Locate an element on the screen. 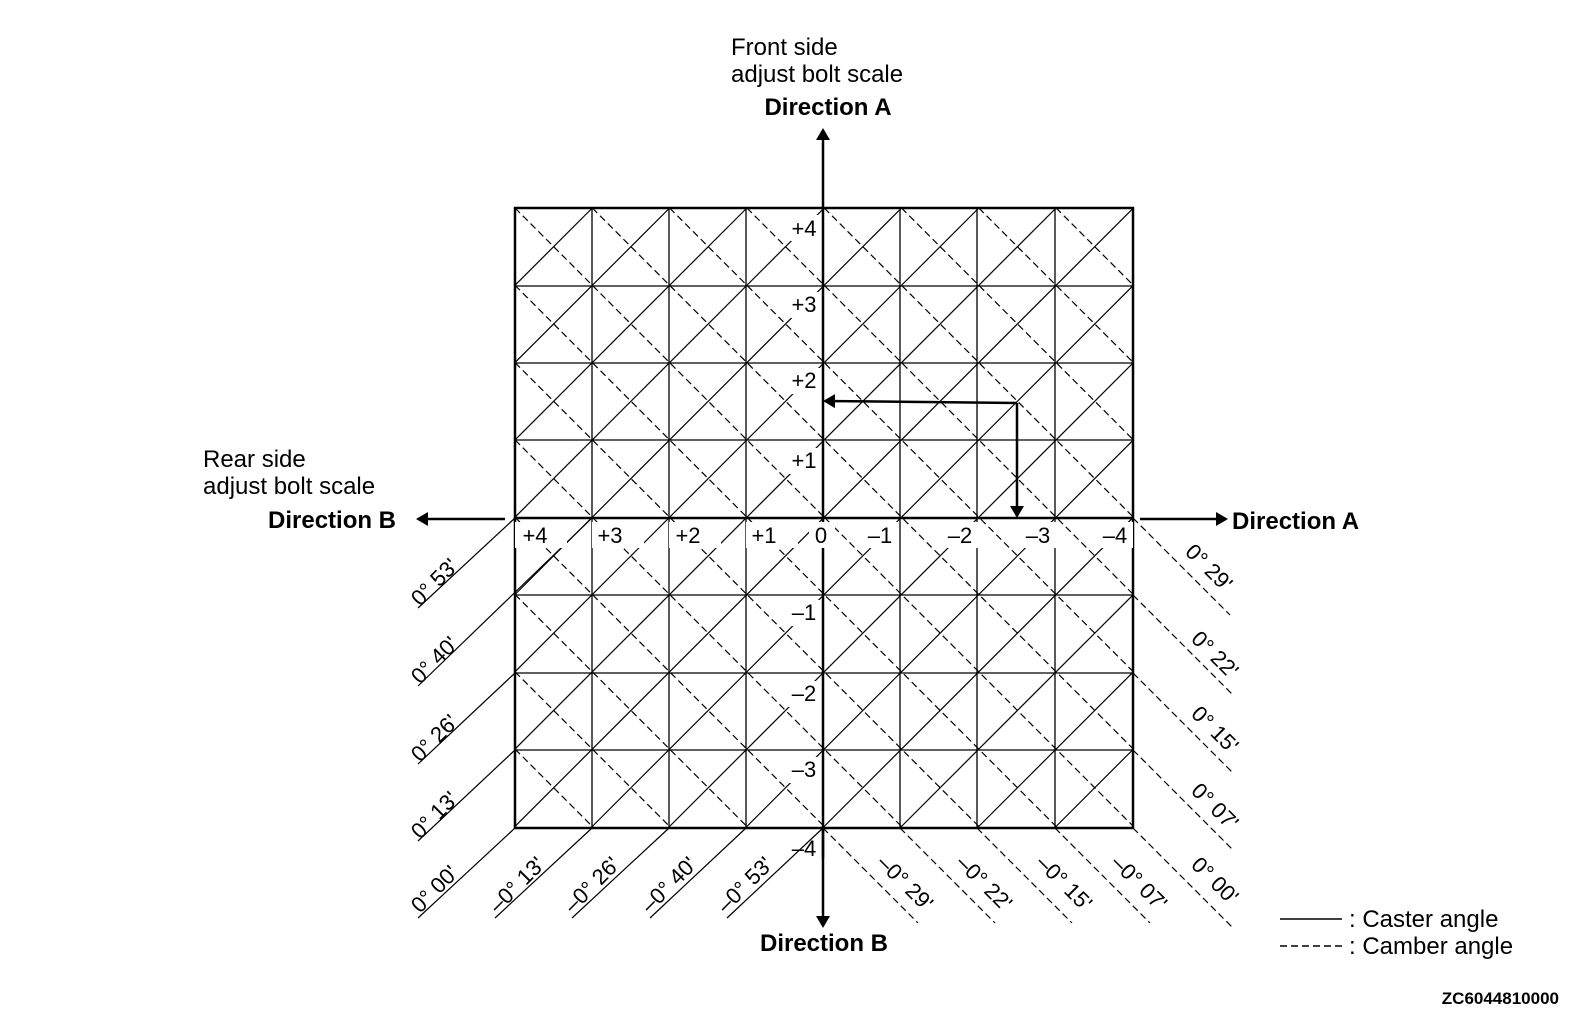 This screenshot has height=1017, width=1578. caster-angle-label: –0° 53' is located at coordinates (745, 885).